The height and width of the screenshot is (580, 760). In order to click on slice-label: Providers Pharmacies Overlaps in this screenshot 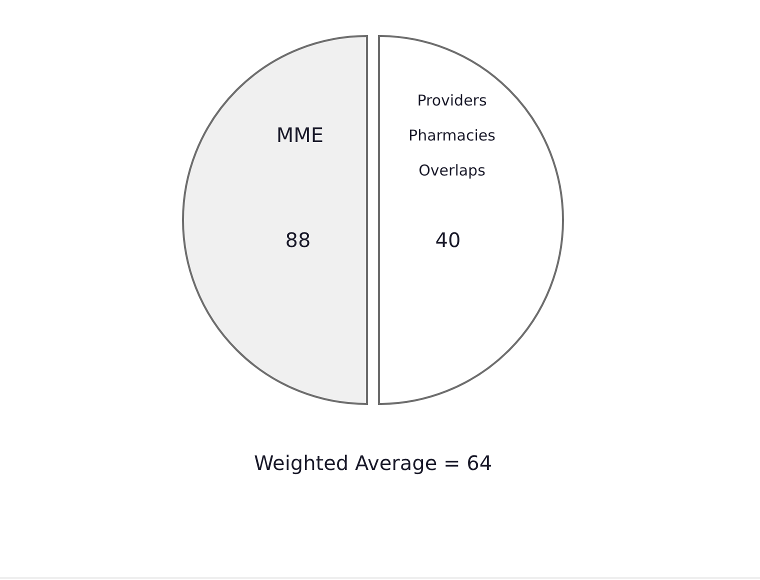, I will do `click(452, 135)`.